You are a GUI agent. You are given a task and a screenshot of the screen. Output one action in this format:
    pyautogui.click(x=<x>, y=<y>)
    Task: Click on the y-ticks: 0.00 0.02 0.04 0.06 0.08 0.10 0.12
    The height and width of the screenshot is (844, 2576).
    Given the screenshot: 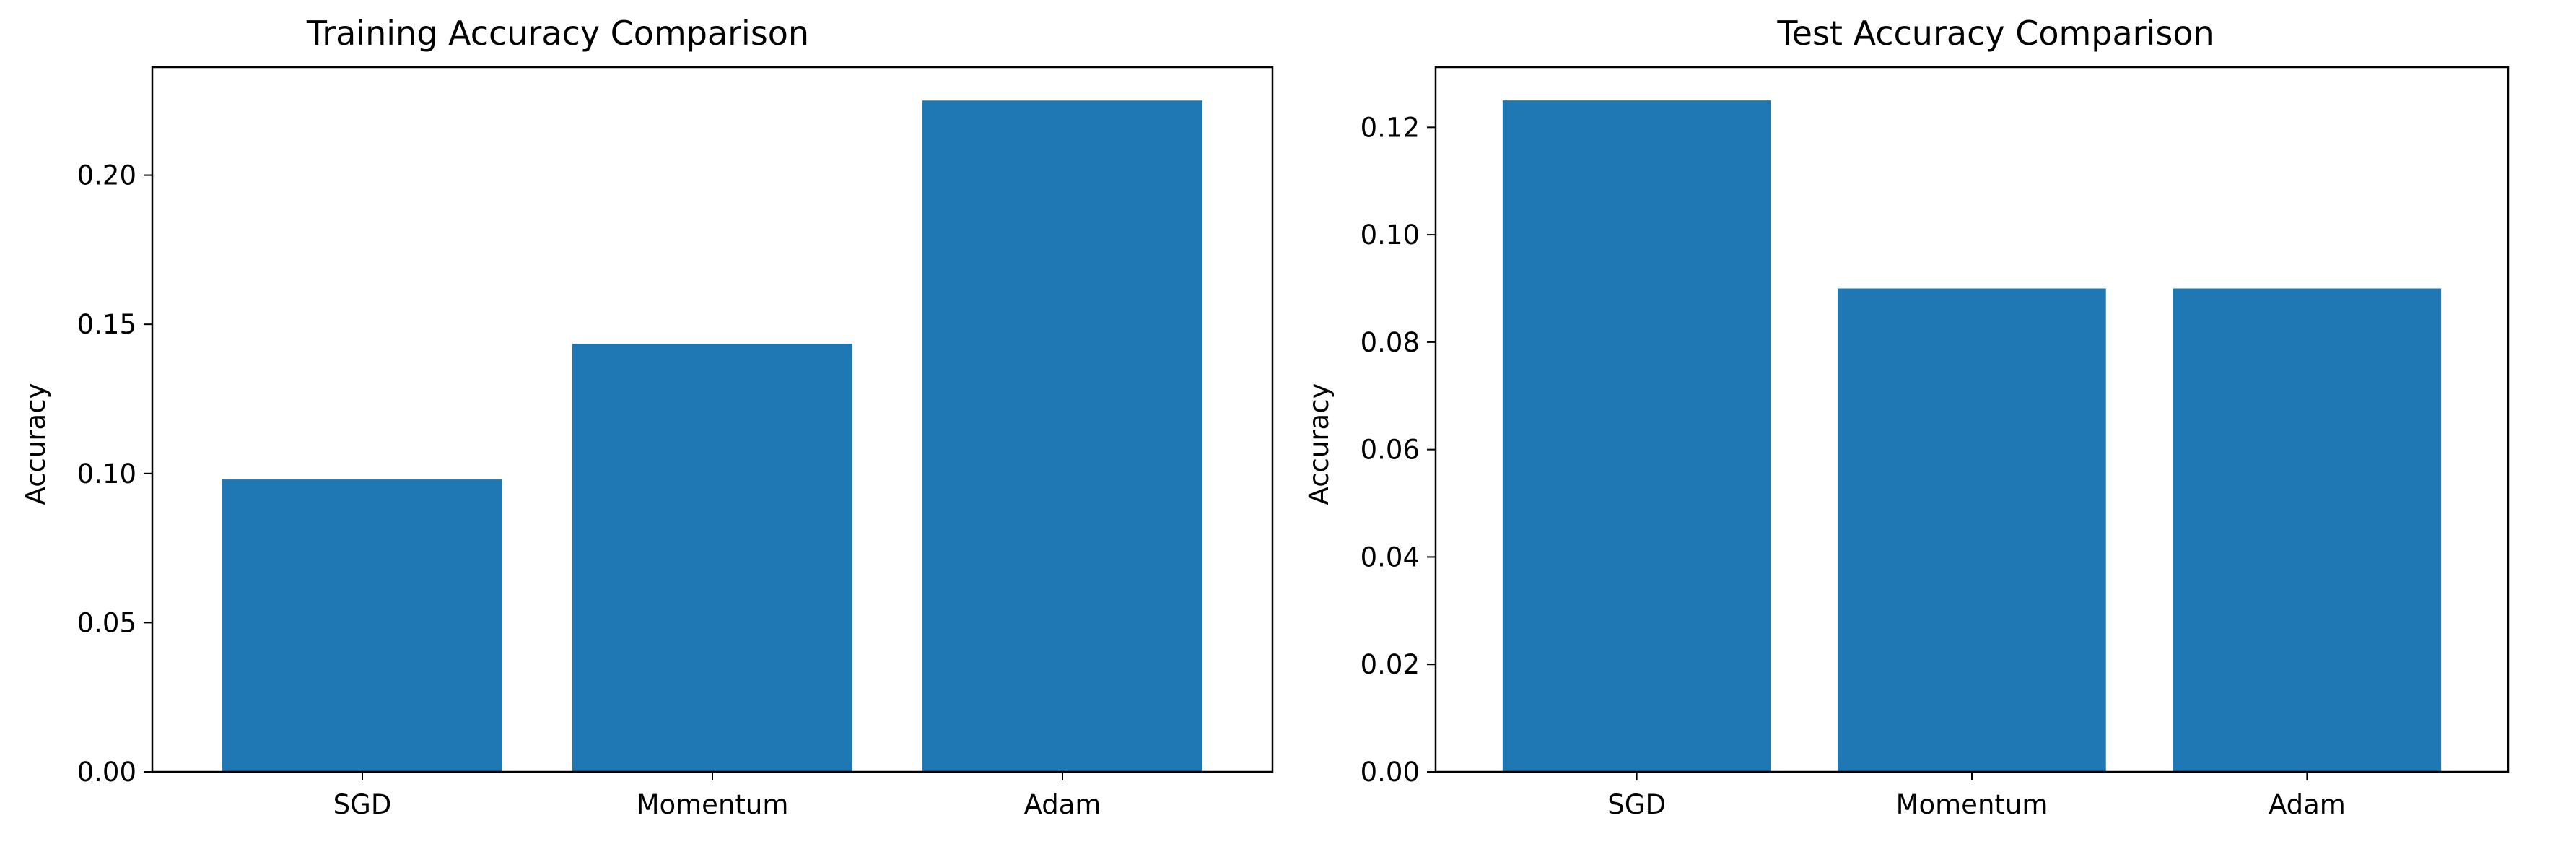 What is the action you would take?
    pyautogui.click(x=1398, y=450)
    